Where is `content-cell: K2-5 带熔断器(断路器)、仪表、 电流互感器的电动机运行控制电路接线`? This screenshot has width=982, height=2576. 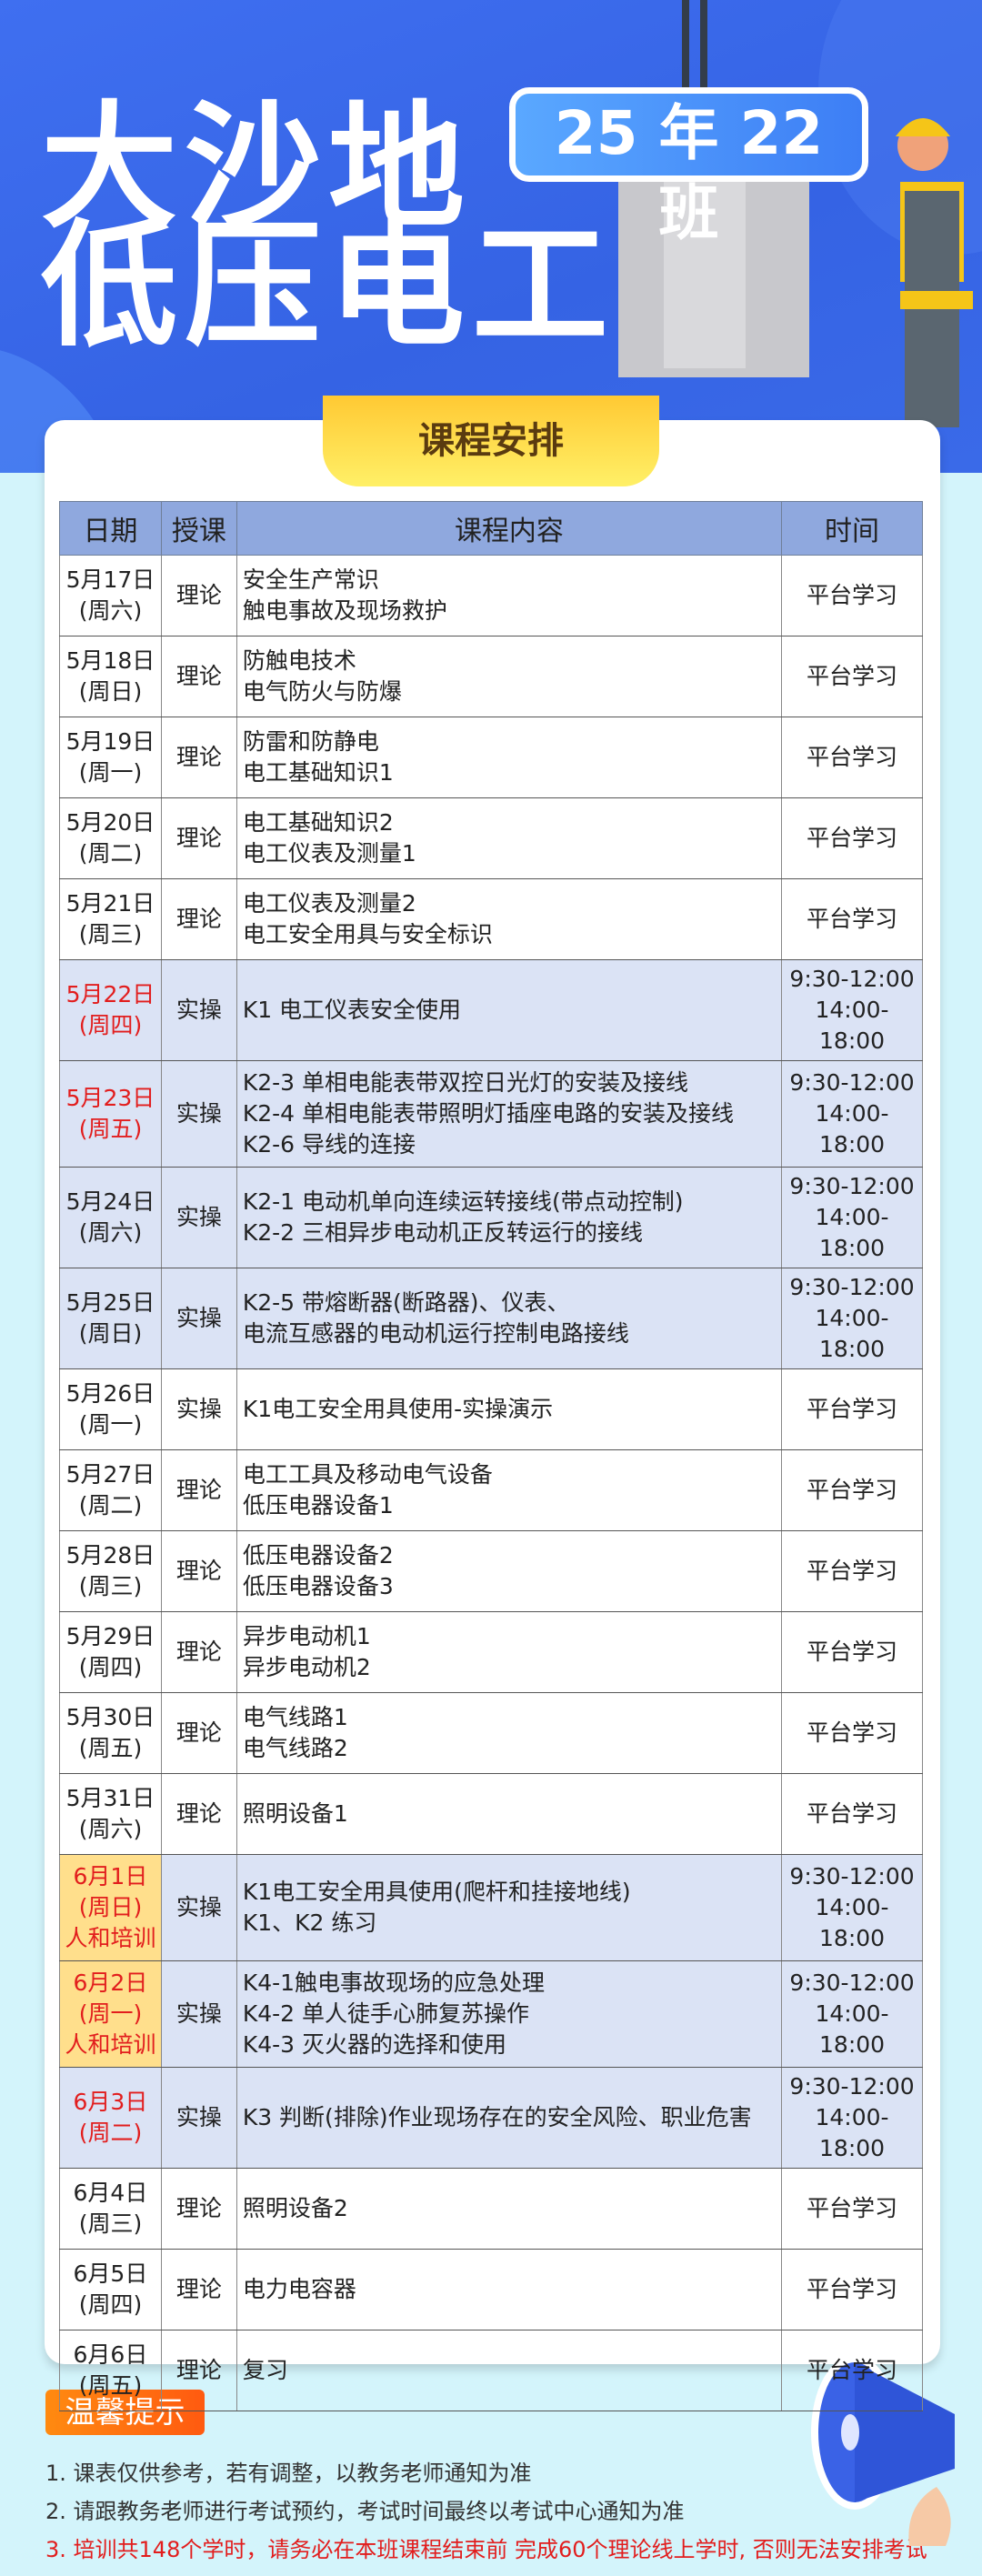 content-cell: K2-5 带熔断器(断路器)、仪表、 电流互感器的电动机运行控制电路接线 is located at coordinates (509, 1318).